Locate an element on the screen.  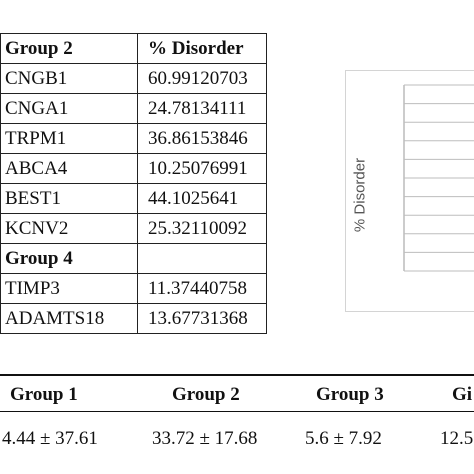
disorder-header: % Disorder is located at coordinates (202, 48).